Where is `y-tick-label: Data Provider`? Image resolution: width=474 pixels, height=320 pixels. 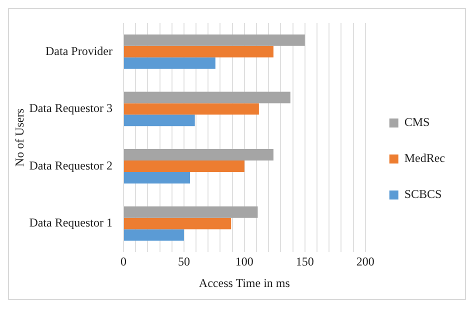 y-tick-label: Data Provider is located at coordinates (79, 51).